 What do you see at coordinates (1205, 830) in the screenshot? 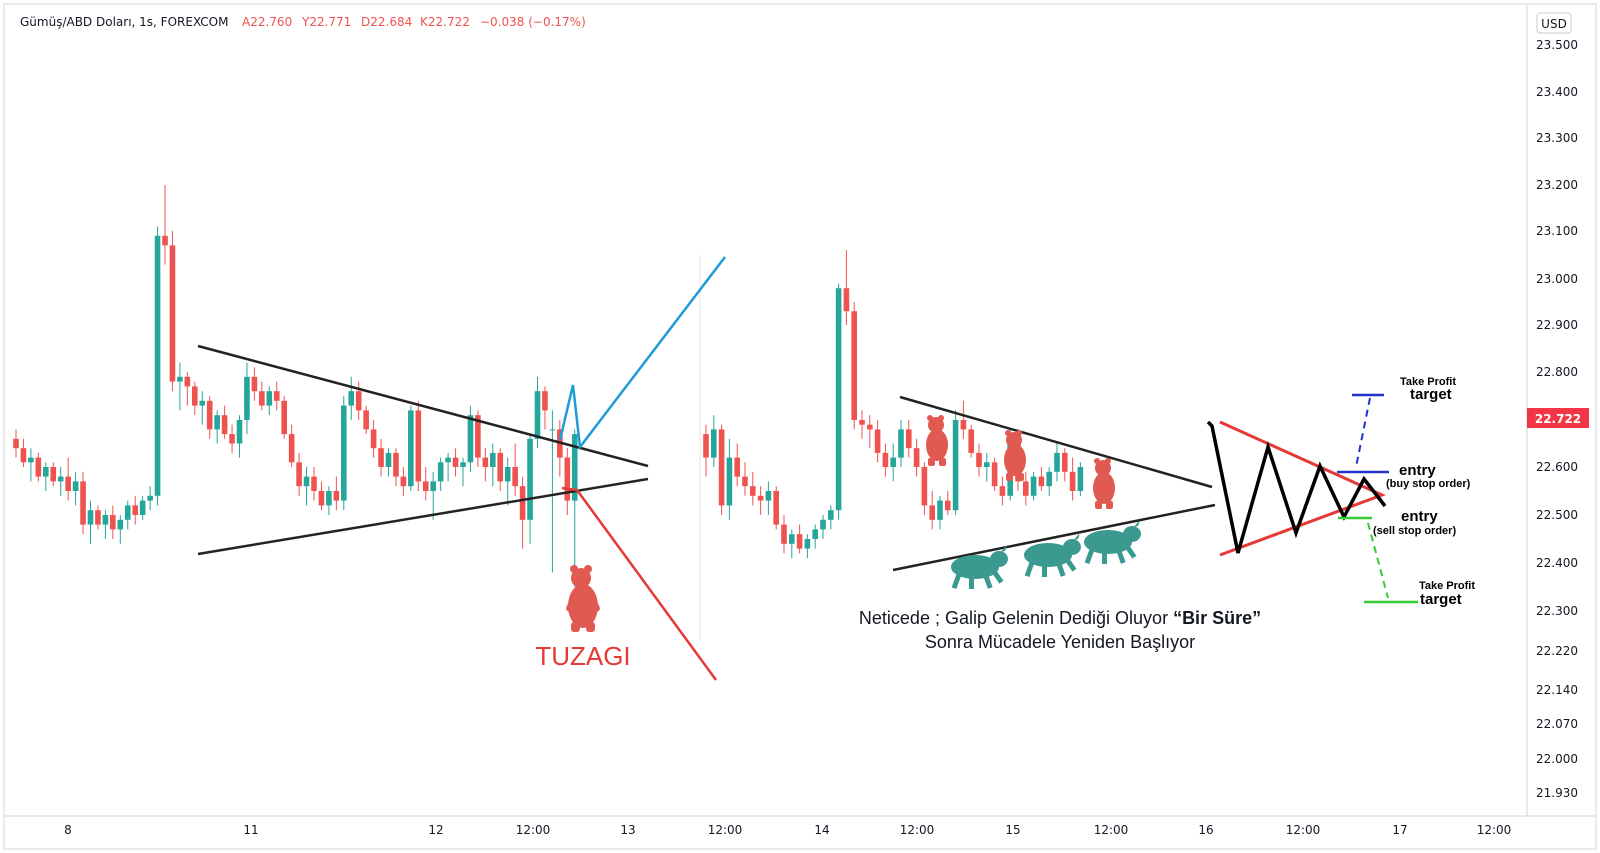
I see `time-tick-label: 16` at bounding box center [1205, 830].